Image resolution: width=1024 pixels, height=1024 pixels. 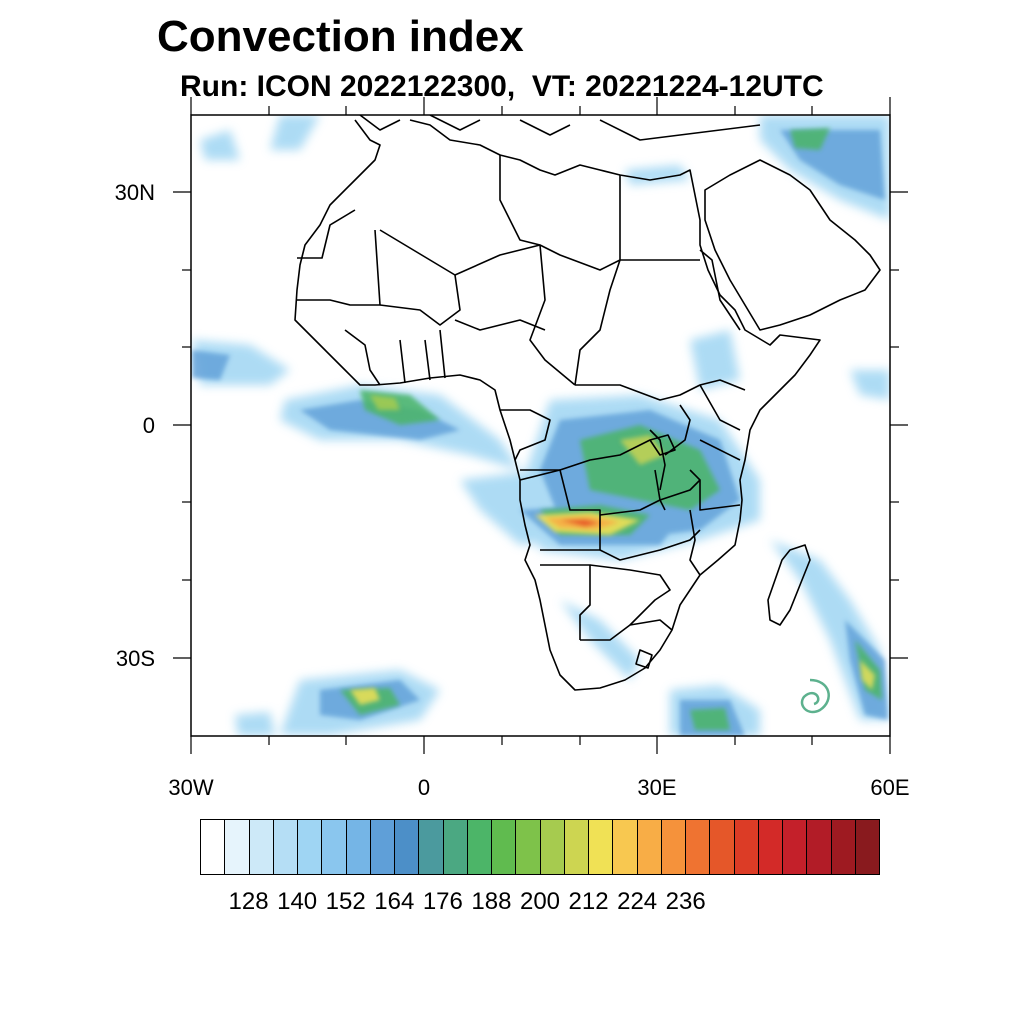 What do you see at coordinates (540, 901) in the screenshot?
I see `colorbar-label: 200` at bounding box center [540, 901].